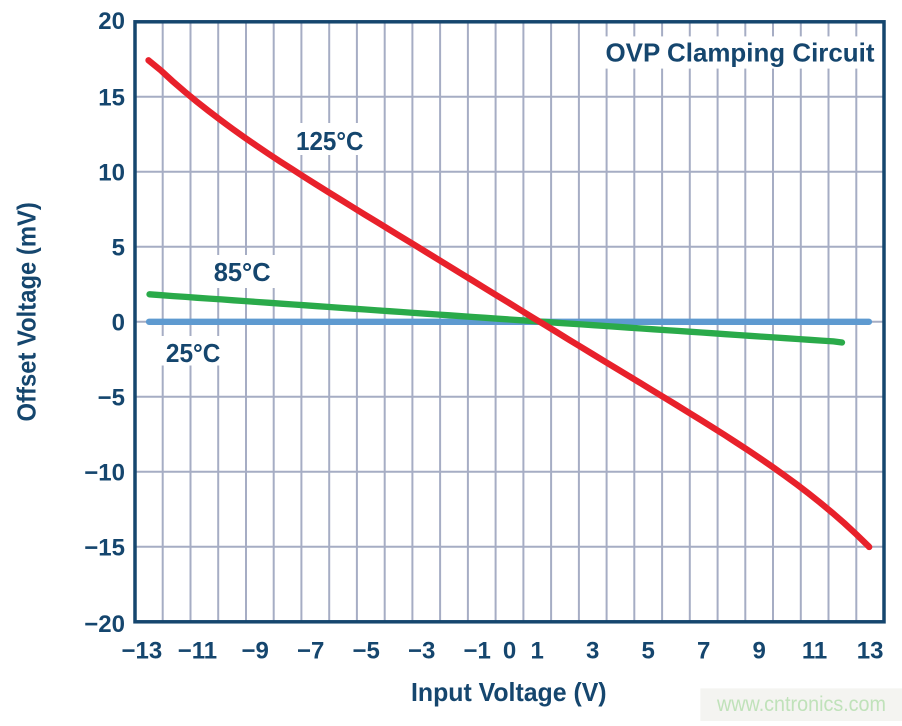 The width and height of the screenshot is (902, 726). I want to click on svg-text: 1, so click(537, 651).